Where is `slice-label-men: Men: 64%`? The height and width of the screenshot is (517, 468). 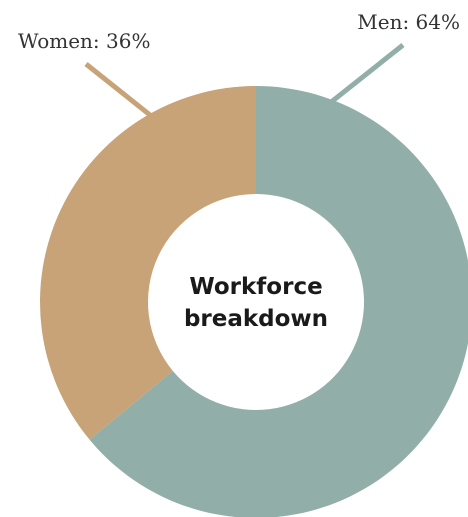
slice-label-men: Men: 64% is located at coordinates (408, 22).